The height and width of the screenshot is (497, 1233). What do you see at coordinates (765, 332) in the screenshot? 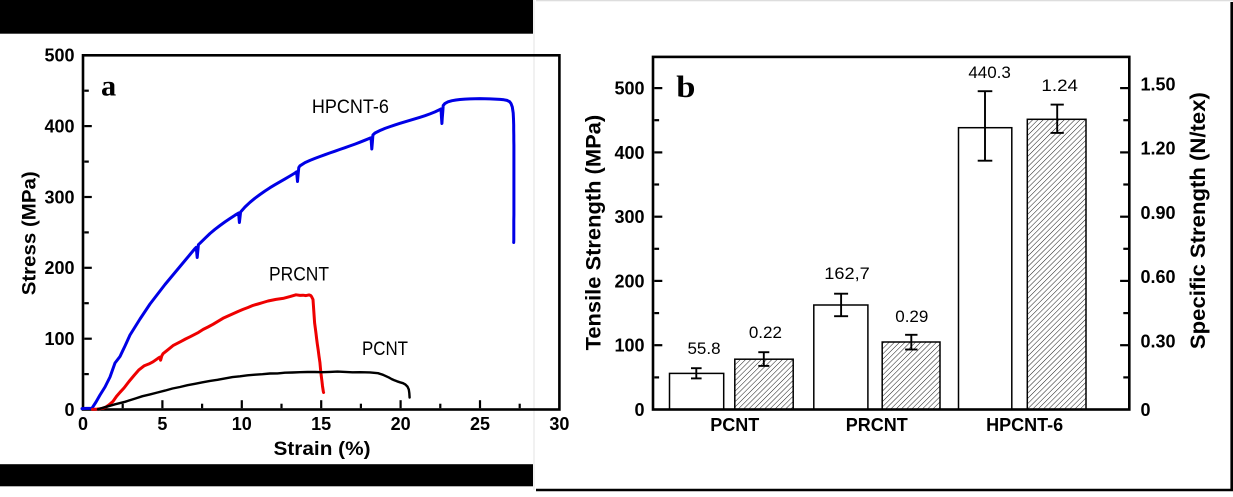
I see `svg-text: 0.22` at bounding box center [765, 332].